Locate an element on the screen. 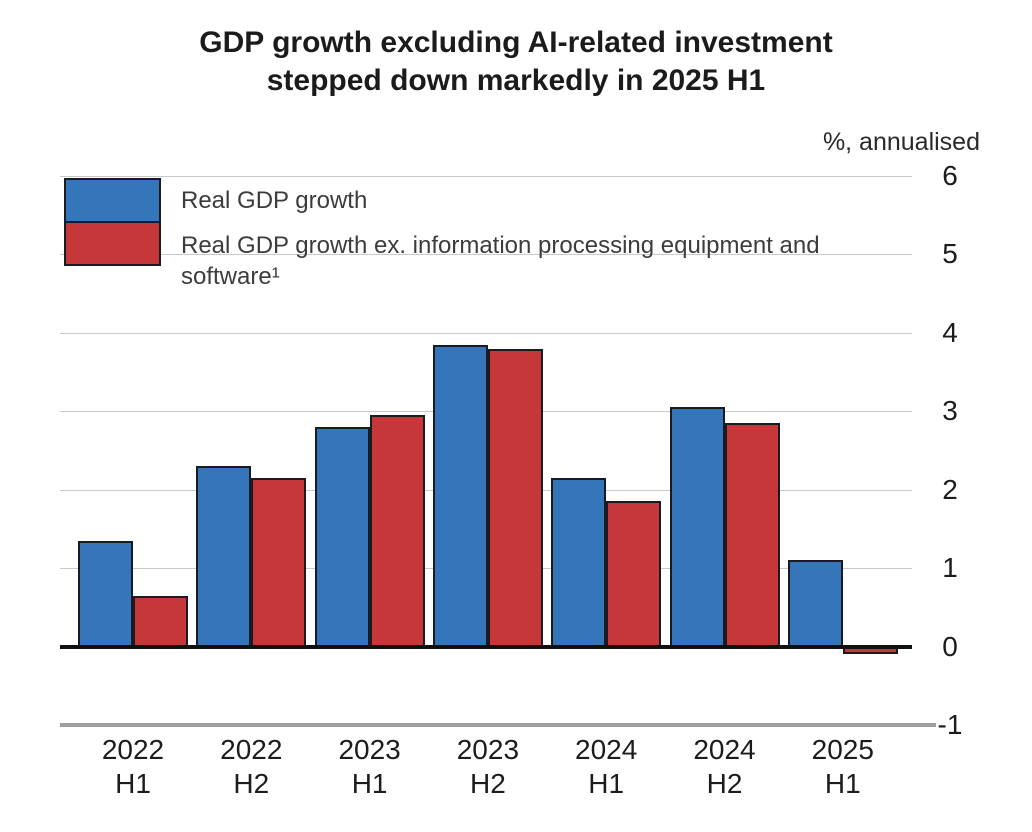 Image resolution: width=1032 pixels, height=832 pixels. y-tick-label-3: 3 is located at coordinates (950, 411).